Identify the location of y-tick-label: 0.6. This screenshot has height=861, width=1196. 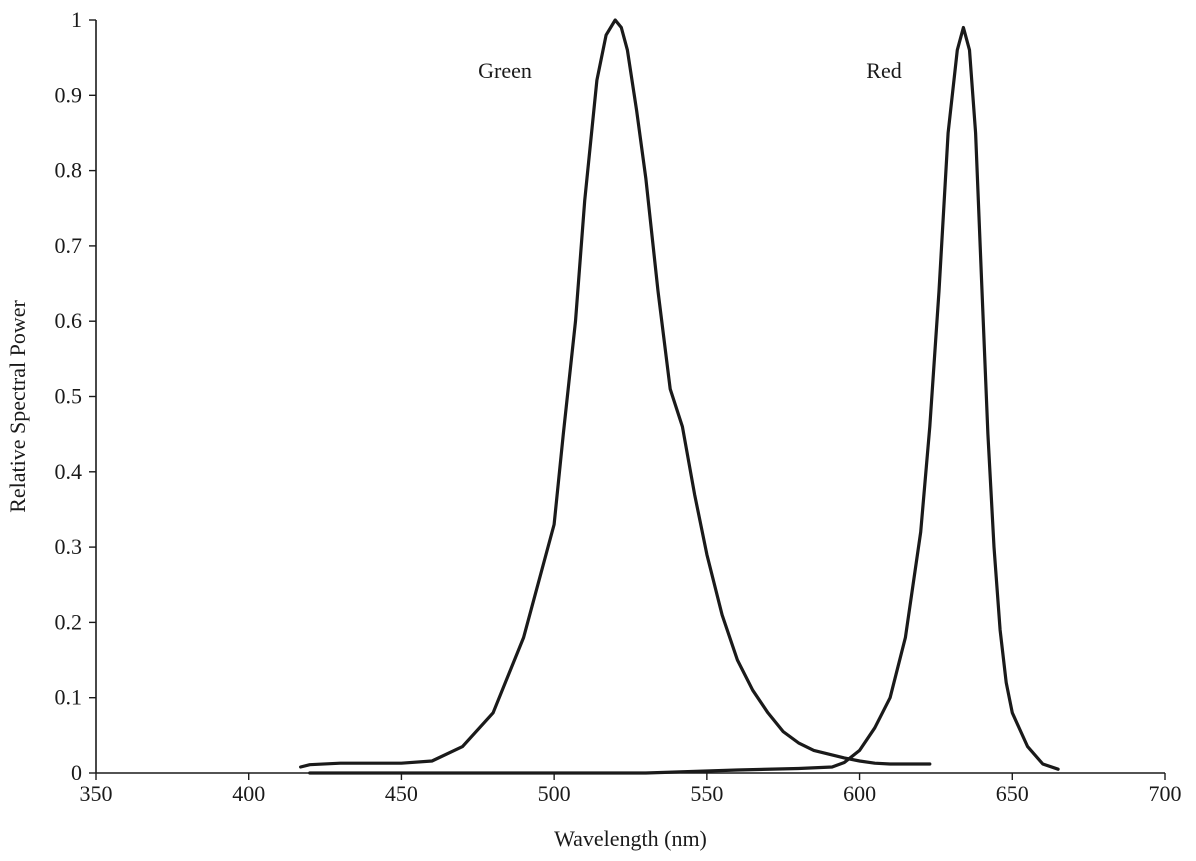
(69, 320).